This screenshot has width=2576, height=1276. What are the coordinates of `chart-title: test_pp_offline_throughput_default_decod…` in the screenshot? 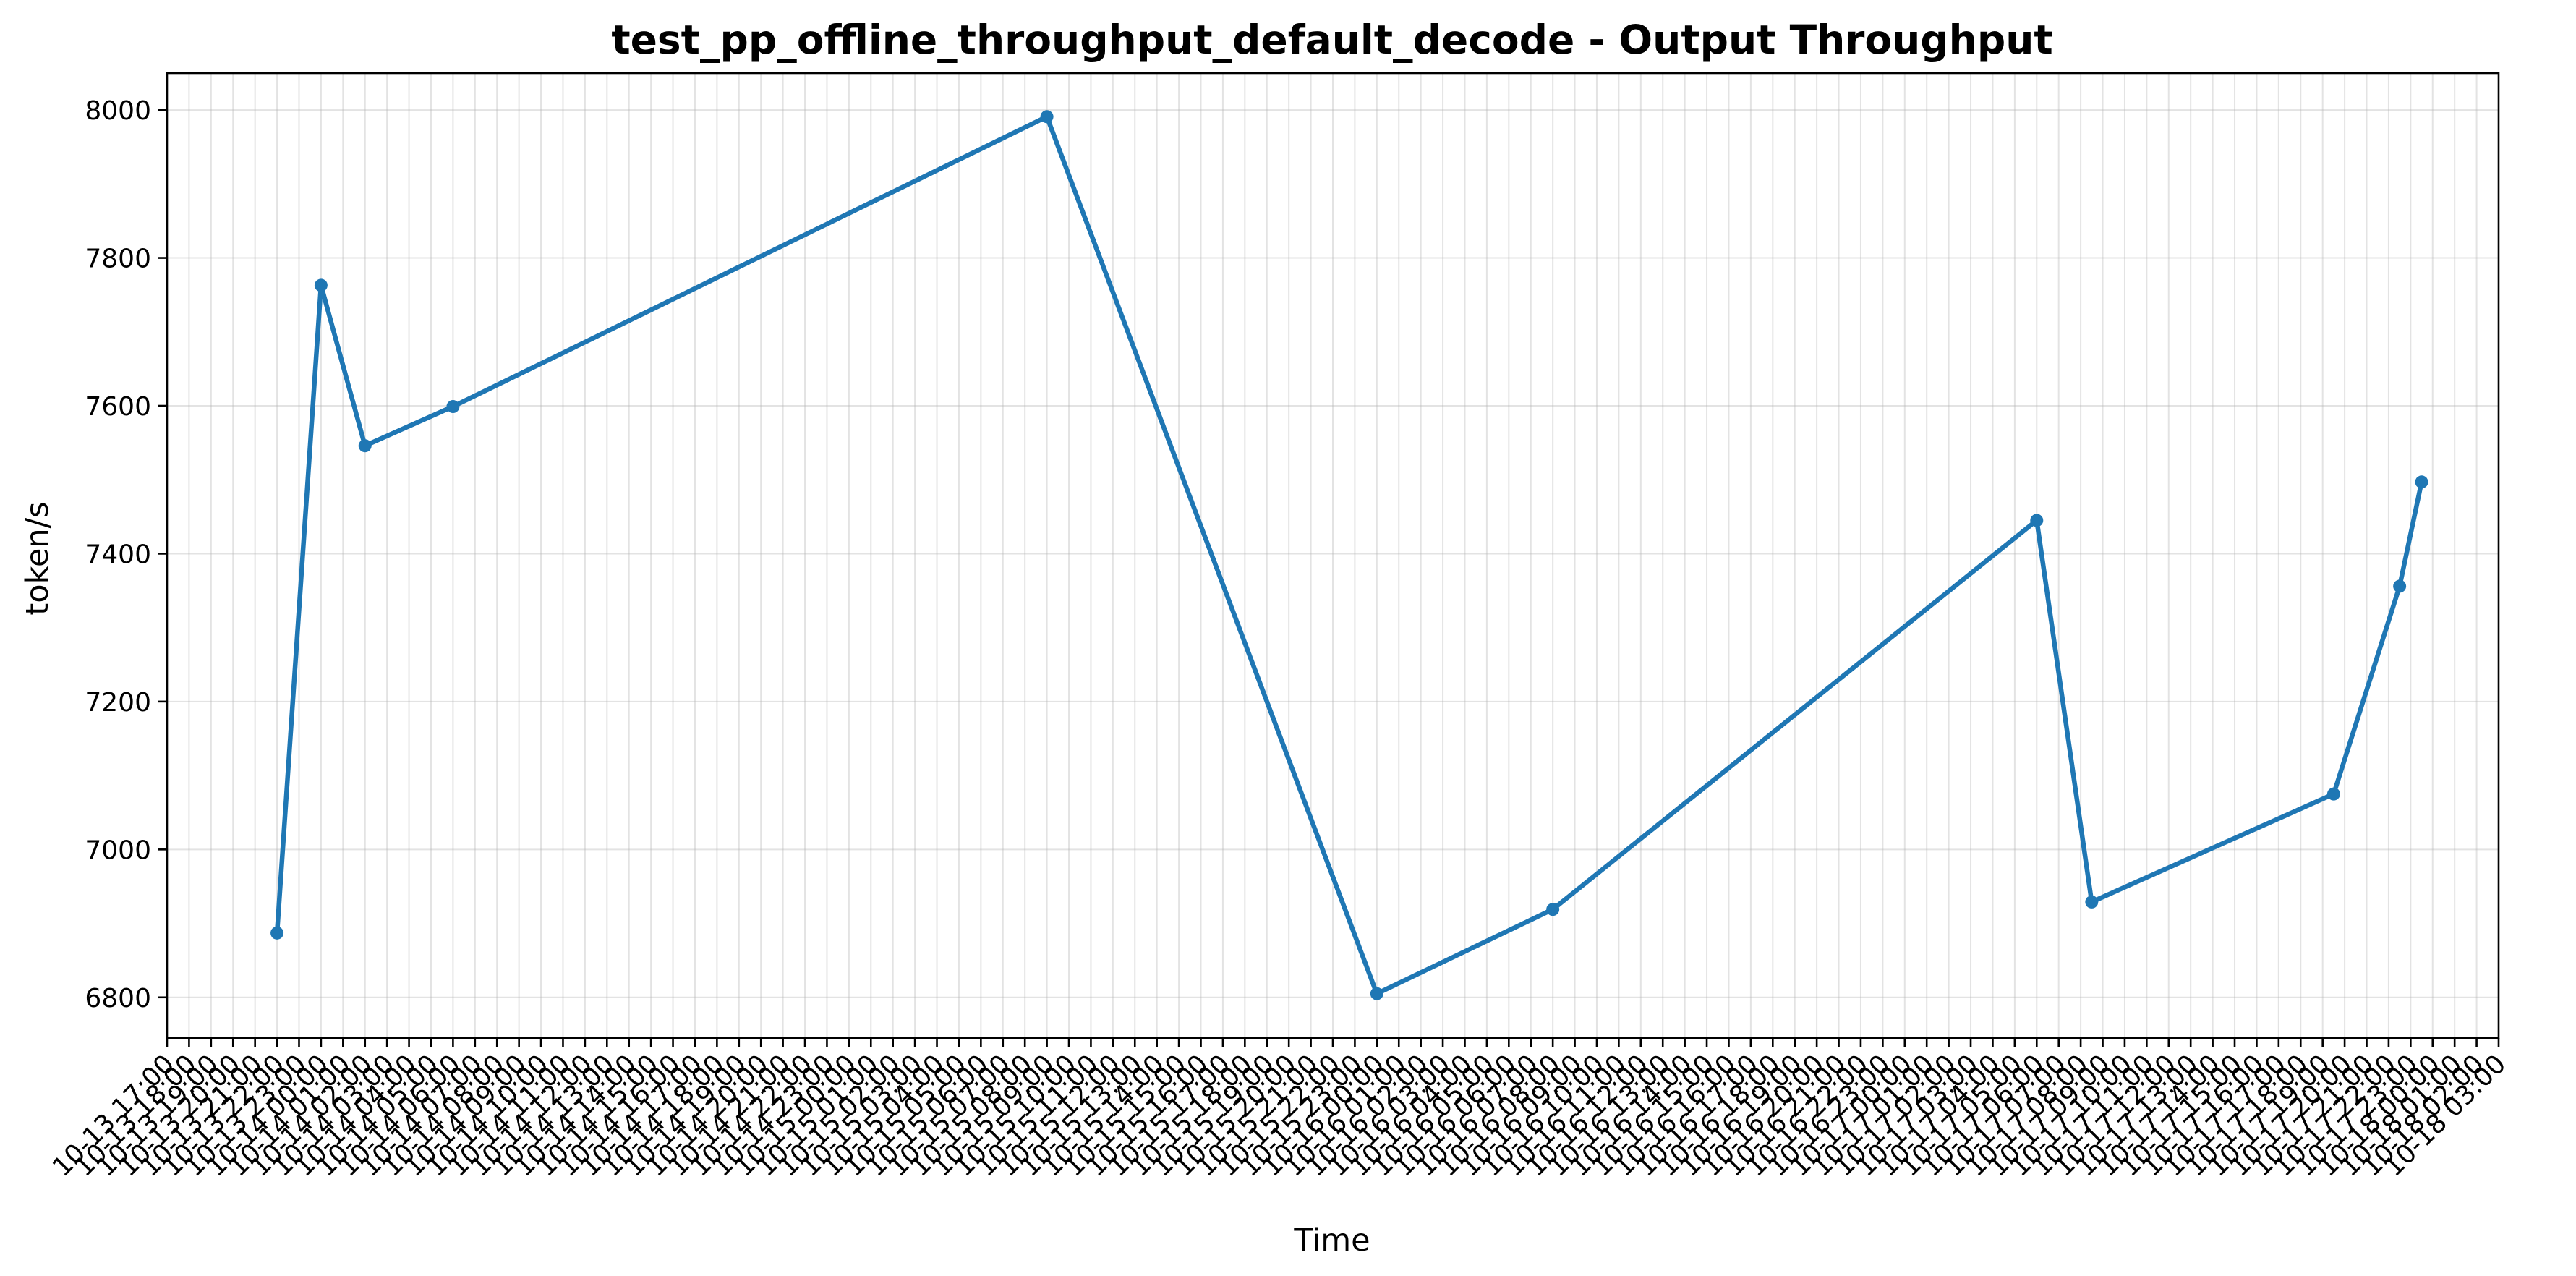 It's located at (1331, 40).